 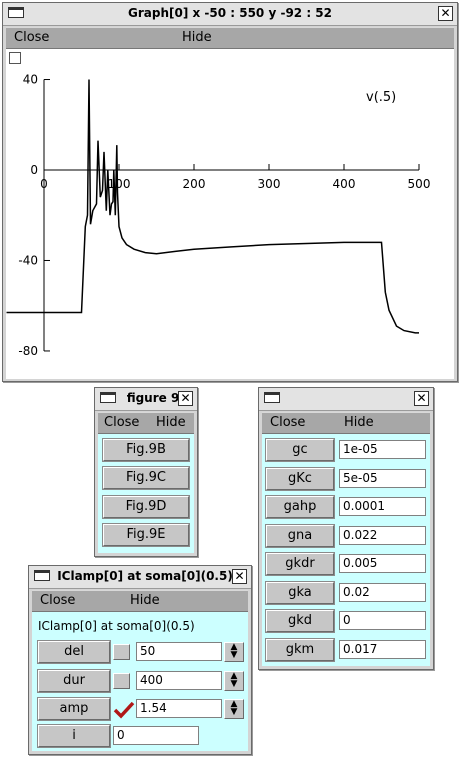 What do you see at coordinates (300, 592) in the screenshot?
I see `param-button-gka: gka` at bounding box center [300, 592].